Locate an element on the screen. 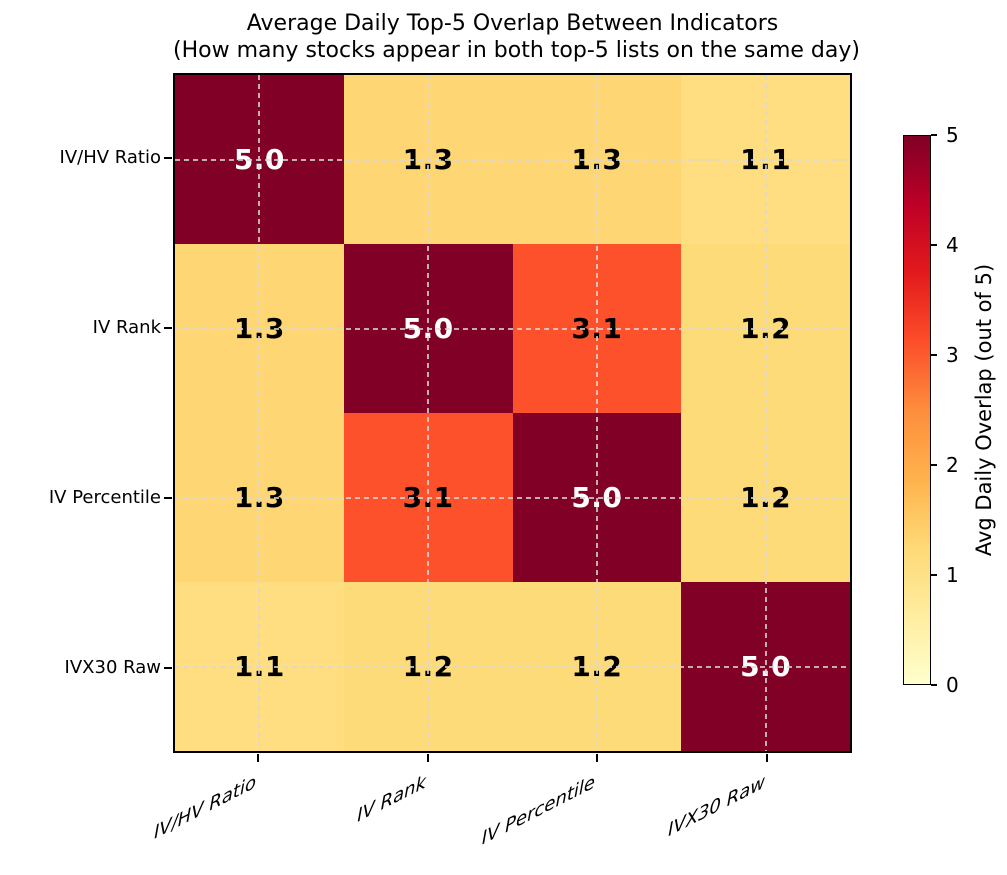 Image resolution: width=1007 pixels, height=875 pixels. colorbar-tick-label: 2 is located at coordinates (952, 465).